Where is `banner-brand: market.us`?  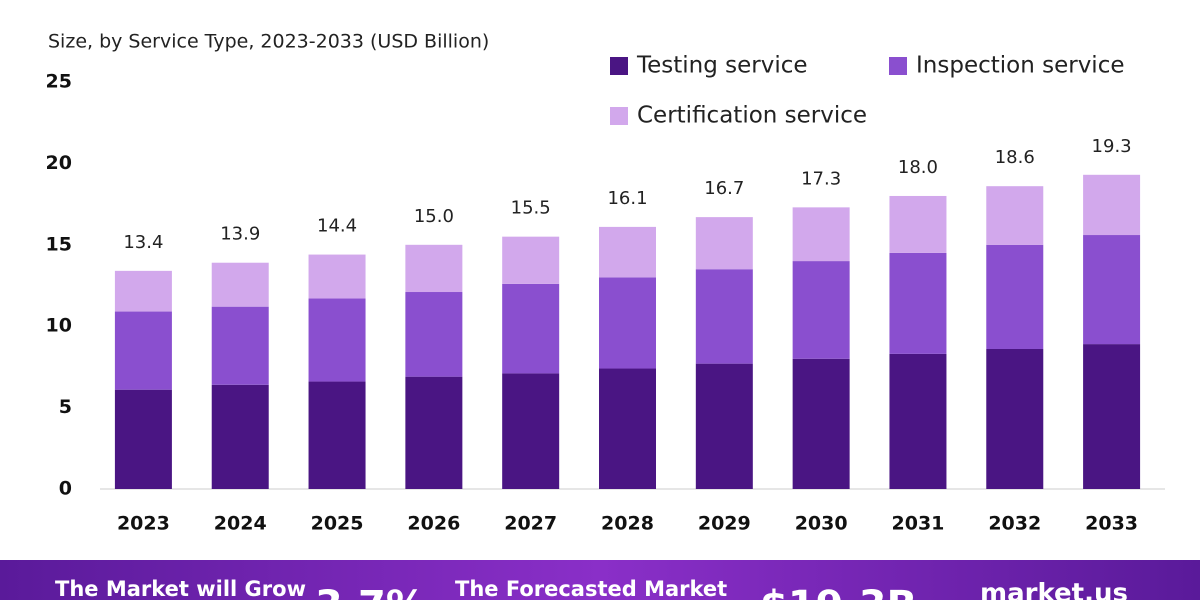 banner-brand: market.us is located at coordinates (1054, 589).